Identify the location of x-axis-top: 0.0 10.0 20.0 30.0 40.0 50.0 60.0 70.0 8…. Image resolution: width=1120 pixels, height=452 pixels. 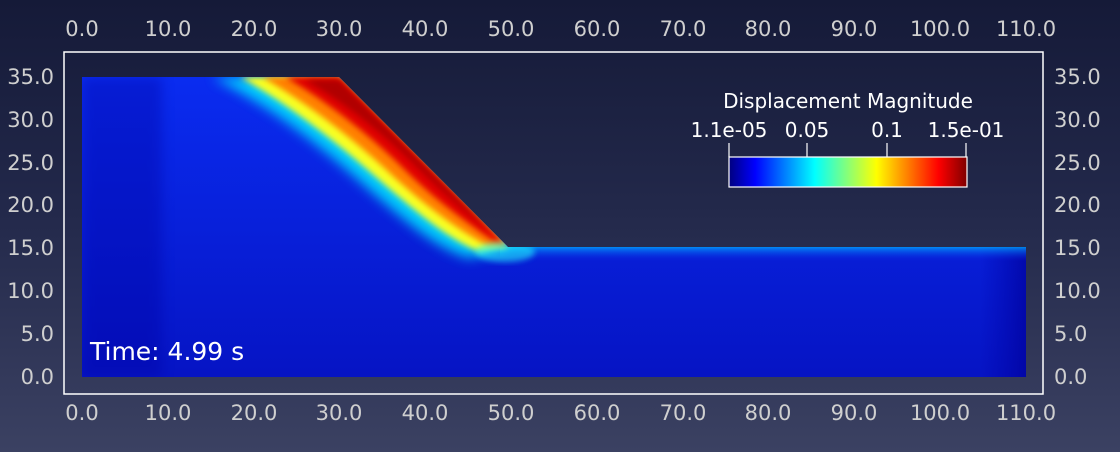
(560, 29).